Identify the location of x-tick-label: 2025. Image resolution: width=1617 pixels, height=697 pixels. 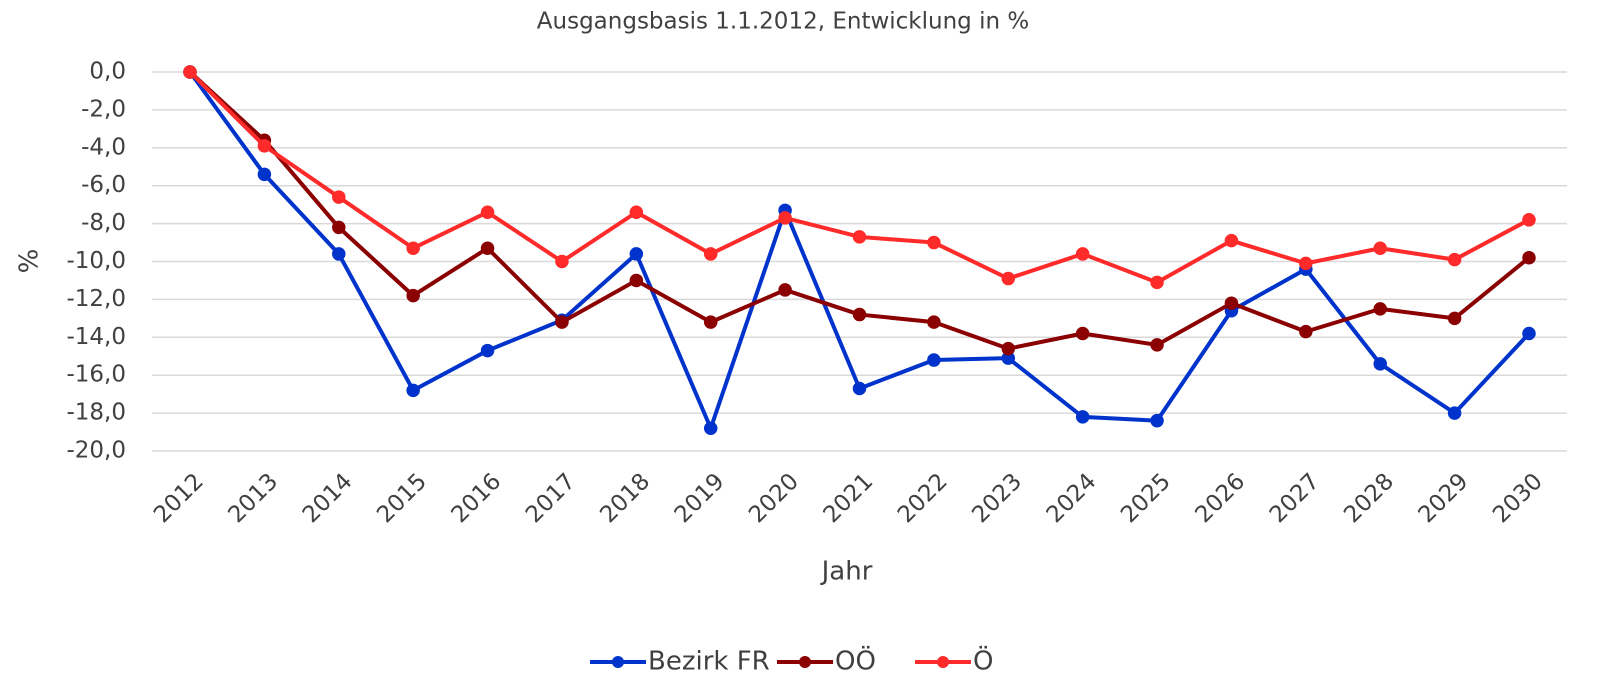
(1146, 498).